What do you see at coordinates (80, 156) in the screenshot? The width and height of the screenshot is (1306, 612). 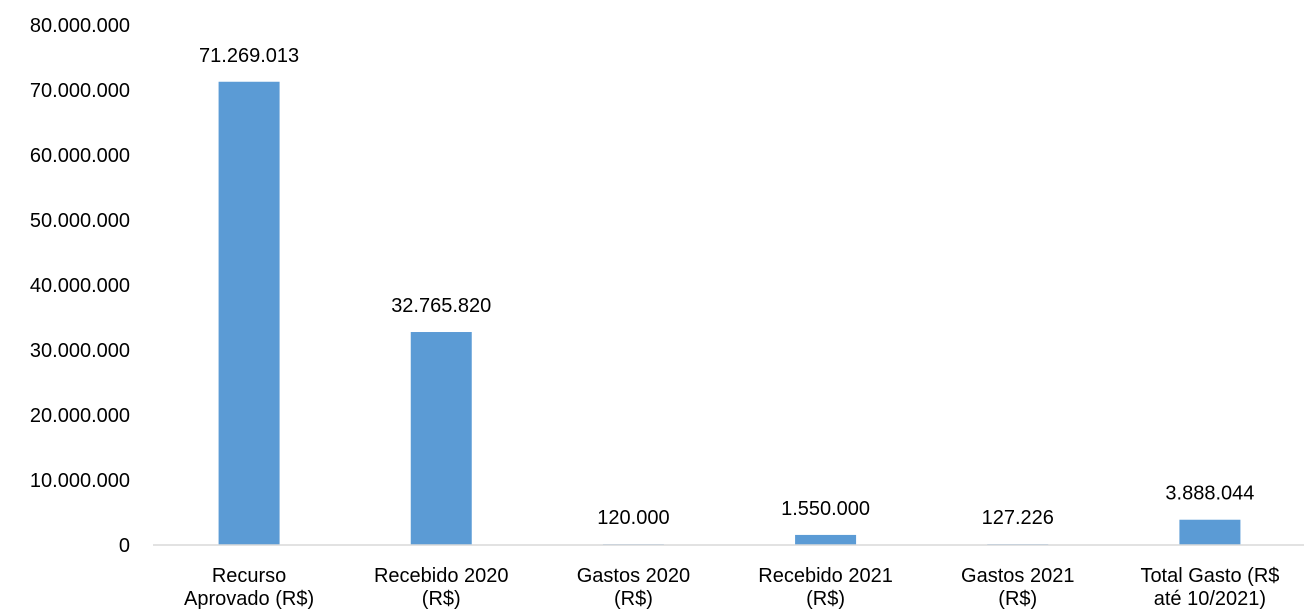 I see `y-tick-label: 60.000.000` at bounding box center [80, 156].